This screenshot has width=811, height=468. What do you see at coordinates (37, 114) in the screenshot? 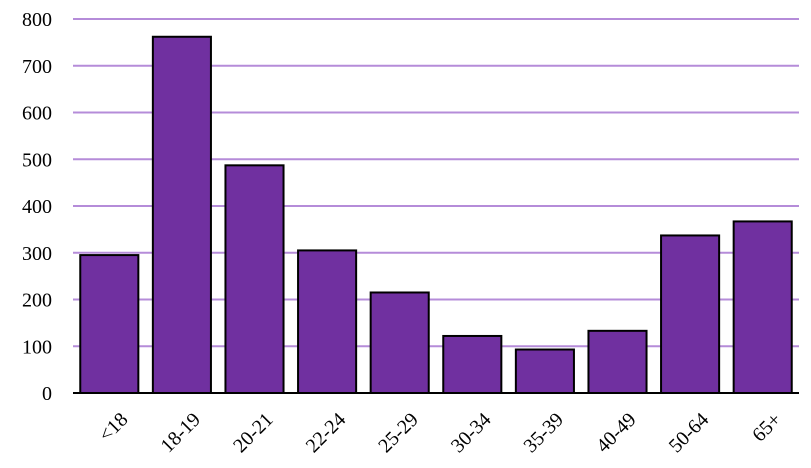
I see `y-tick-label: 600` at bounding box center [37, 114].